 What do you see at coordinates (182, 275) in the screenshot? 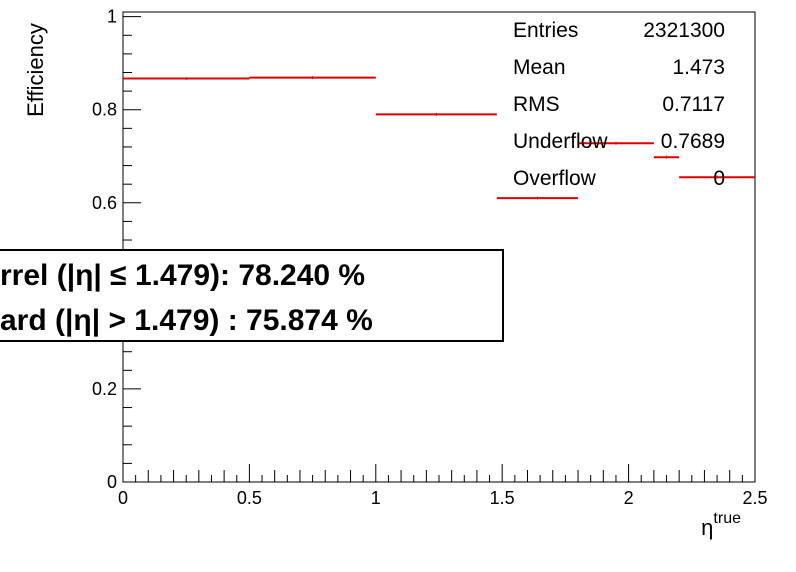
I see `annotation-line-barrel: rrel (|η| ≤ 1.479): 78.240 %` at bounding box center [182, 275].